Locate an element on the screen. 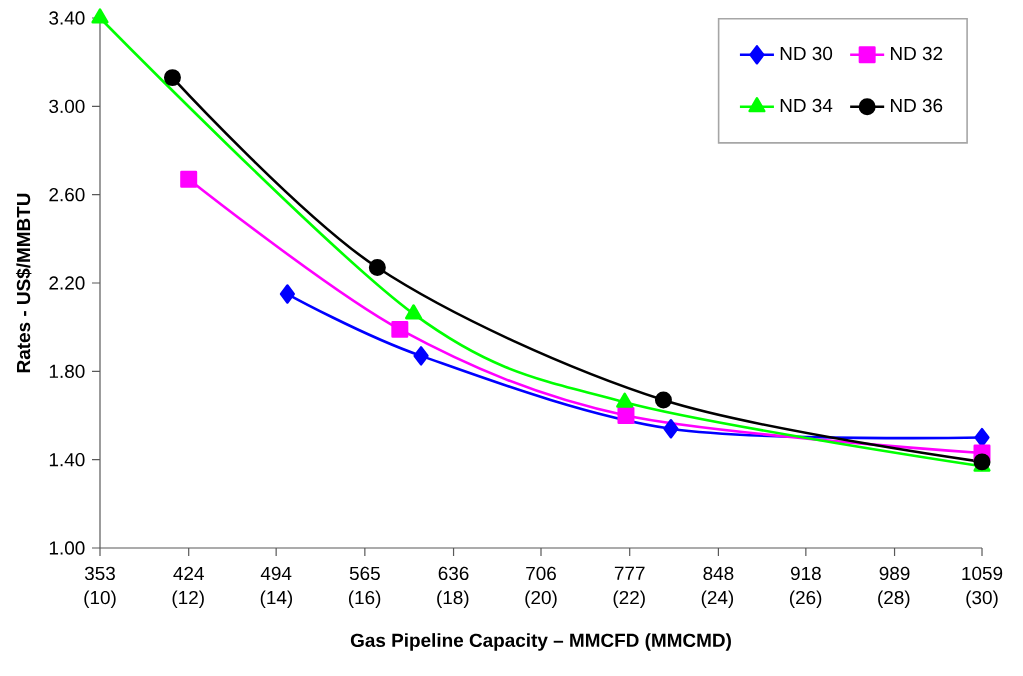  y-axis-title: Rates - US$/MMBTU is located at coordinates (23, 283).